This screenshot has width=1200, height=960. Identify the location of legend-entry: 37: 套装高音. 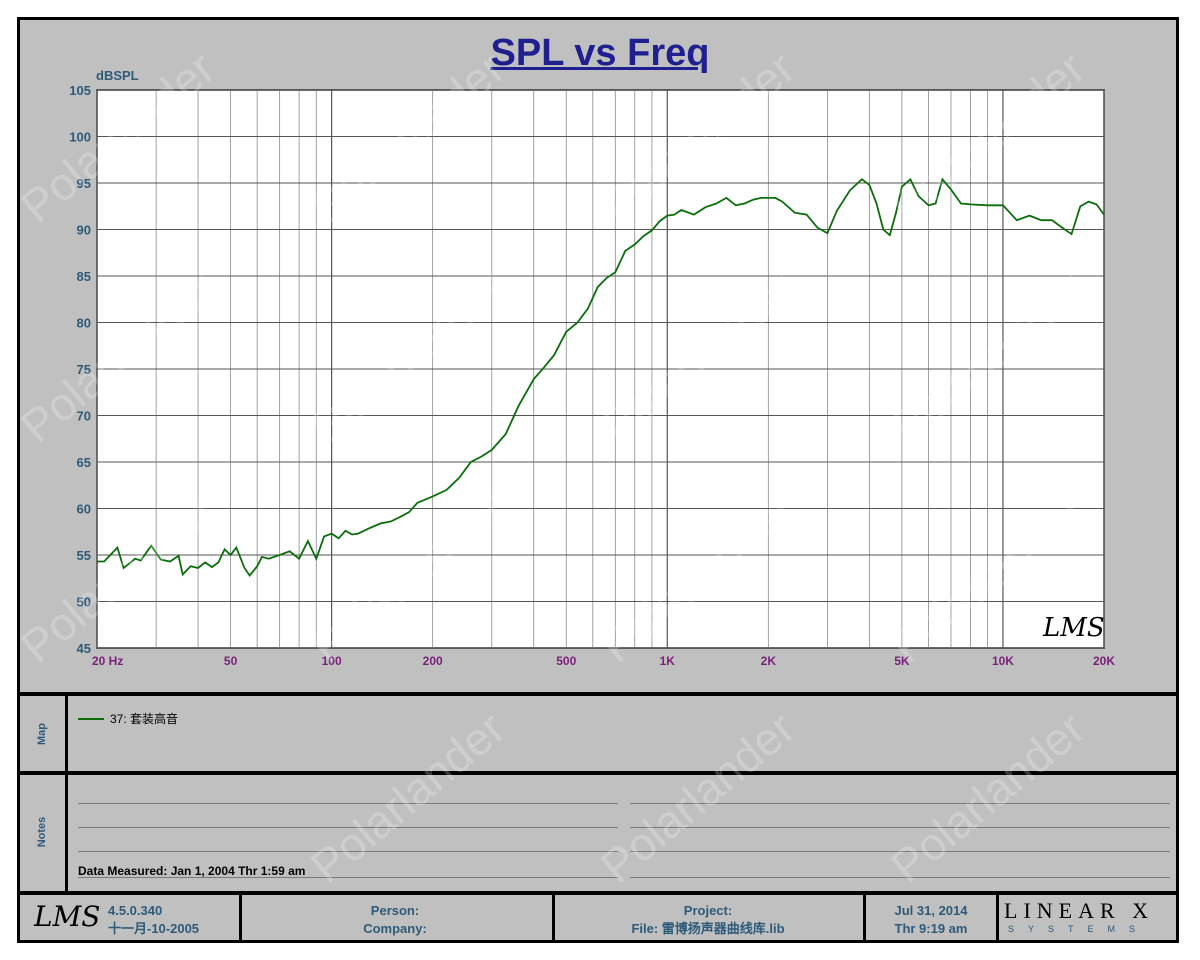
(128, 718).